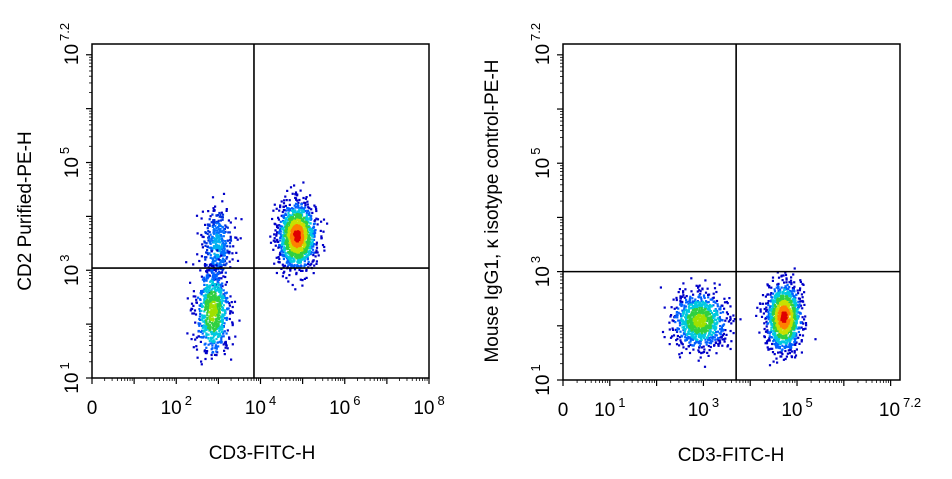 The width and height of the screenshot is (952, 479). What do you see at coordinates (492, 210) in the screenshot?
I see `right-y-axis-label: Mouse IgG1, κ isotype control-PE-H` at bounding box center [492, 210].